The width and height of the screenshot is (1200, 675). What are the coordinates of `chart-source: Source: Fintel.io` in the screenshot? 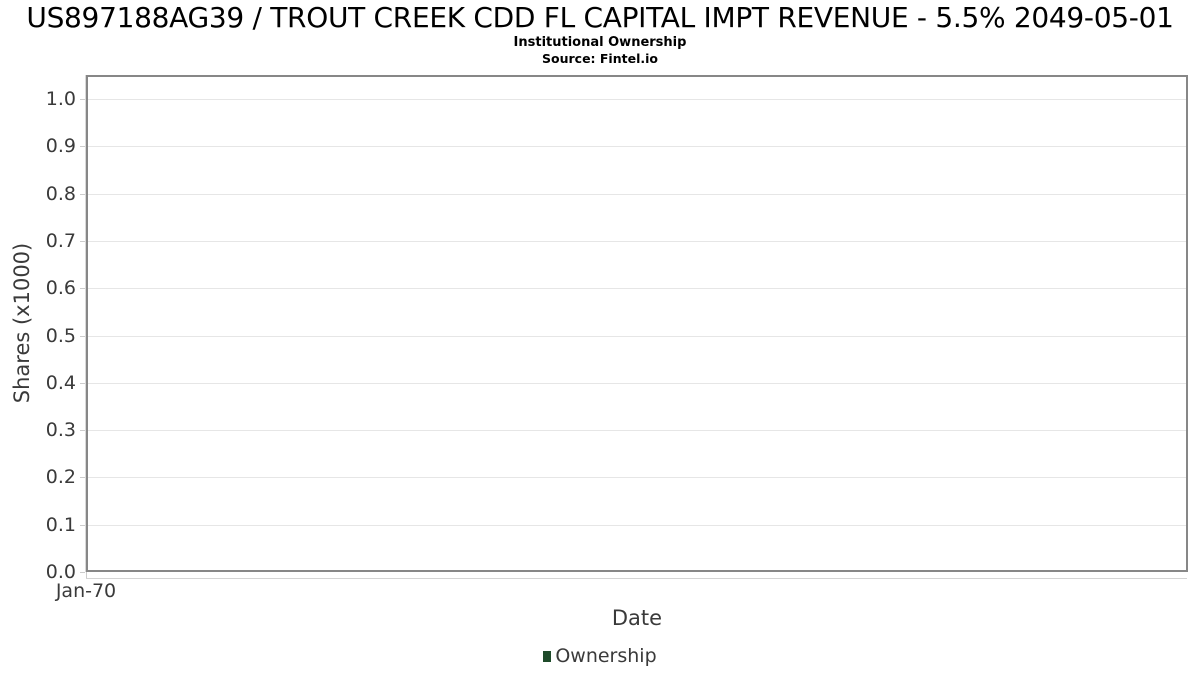 It's located at (600, 58).